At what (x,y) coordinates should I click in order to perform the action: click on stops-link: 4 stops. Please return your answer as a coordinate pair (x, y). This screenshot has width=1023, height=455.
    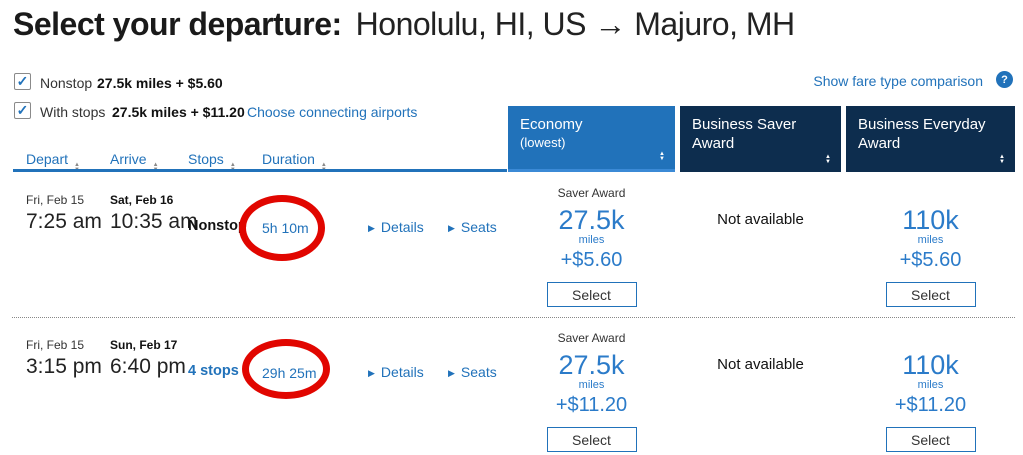
    Looking at the image, I should click on (213, 371).